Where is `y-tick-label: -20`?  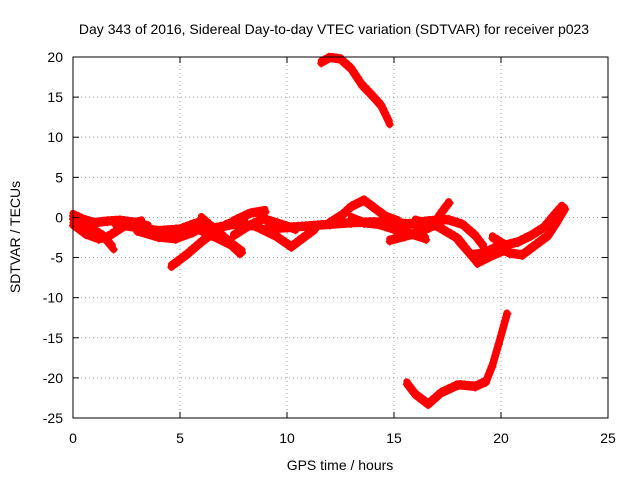 y-tick-label: -20 is located at coordinates (53, 378).